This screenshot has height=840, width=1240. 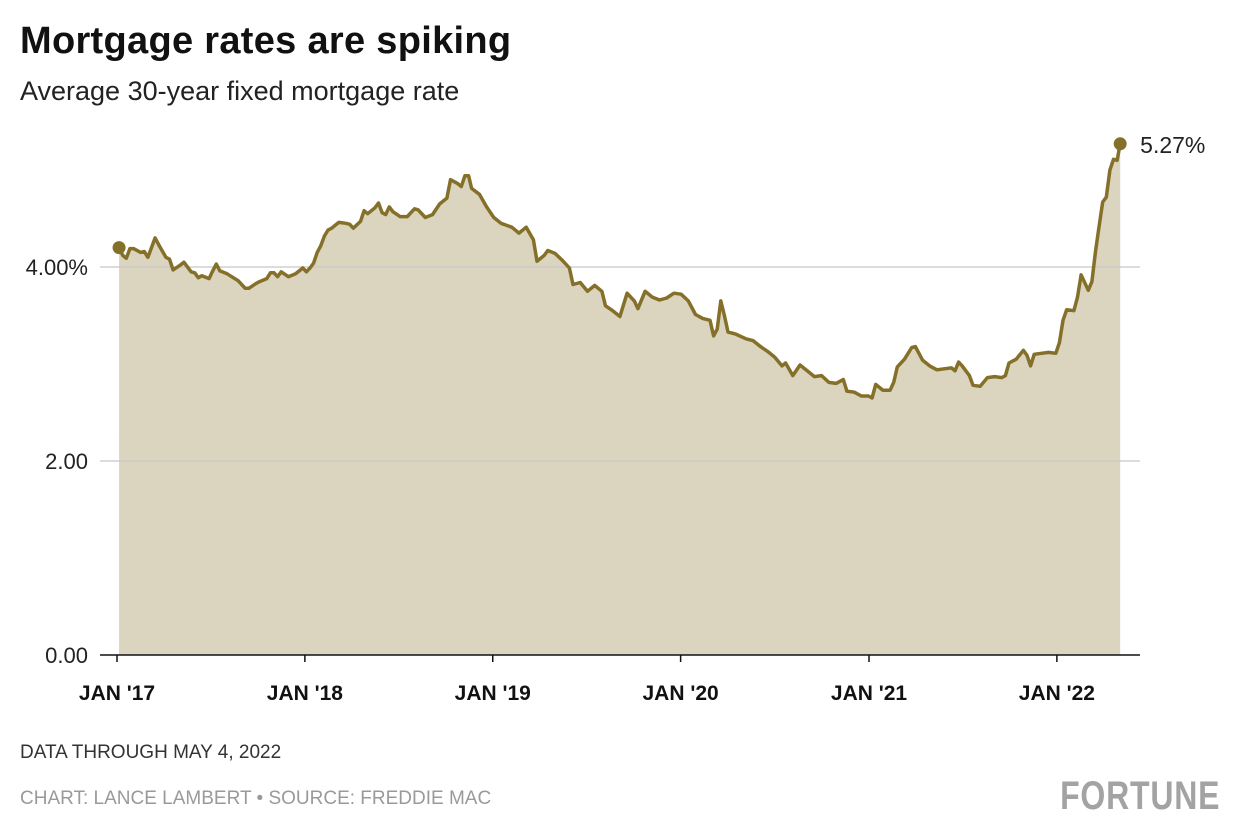 I want to click on y-tick-label: 4.00%, so click(x=57, y=267).